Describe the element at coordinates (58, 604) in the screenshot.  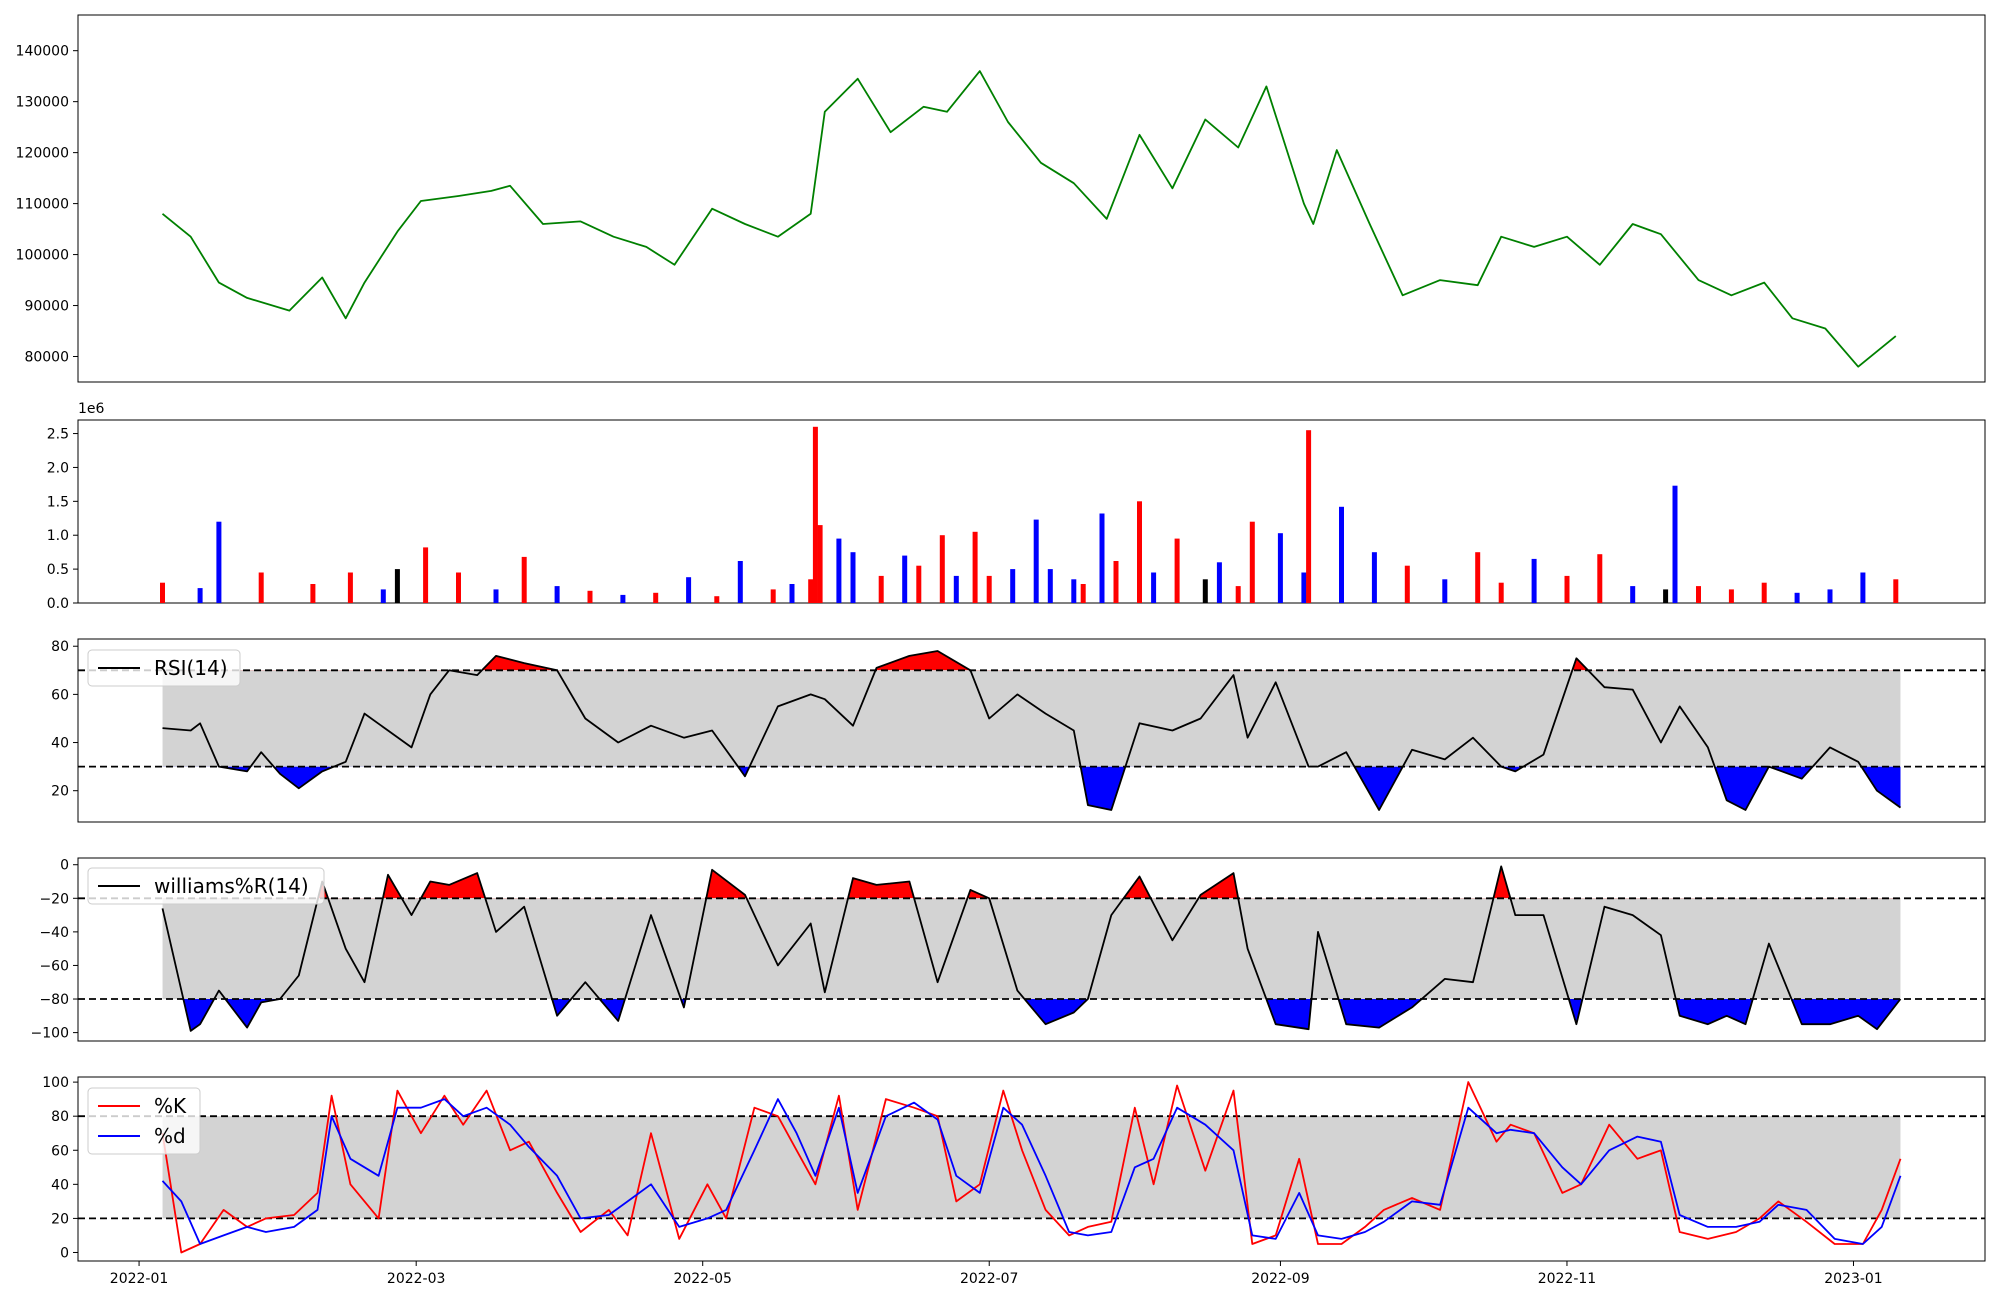
I see `volume-ytick-label: 0.0` at that location.